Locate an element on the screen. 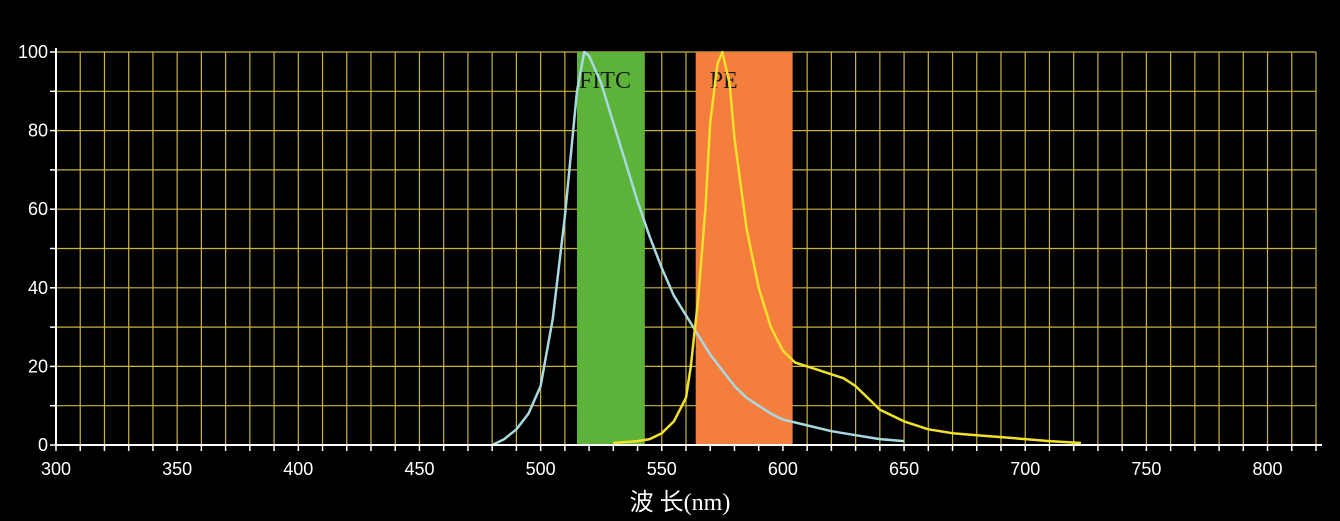 This screenshot has width=1340, height=521. x-tick-label: 400 is located at coordinates (298, 469).